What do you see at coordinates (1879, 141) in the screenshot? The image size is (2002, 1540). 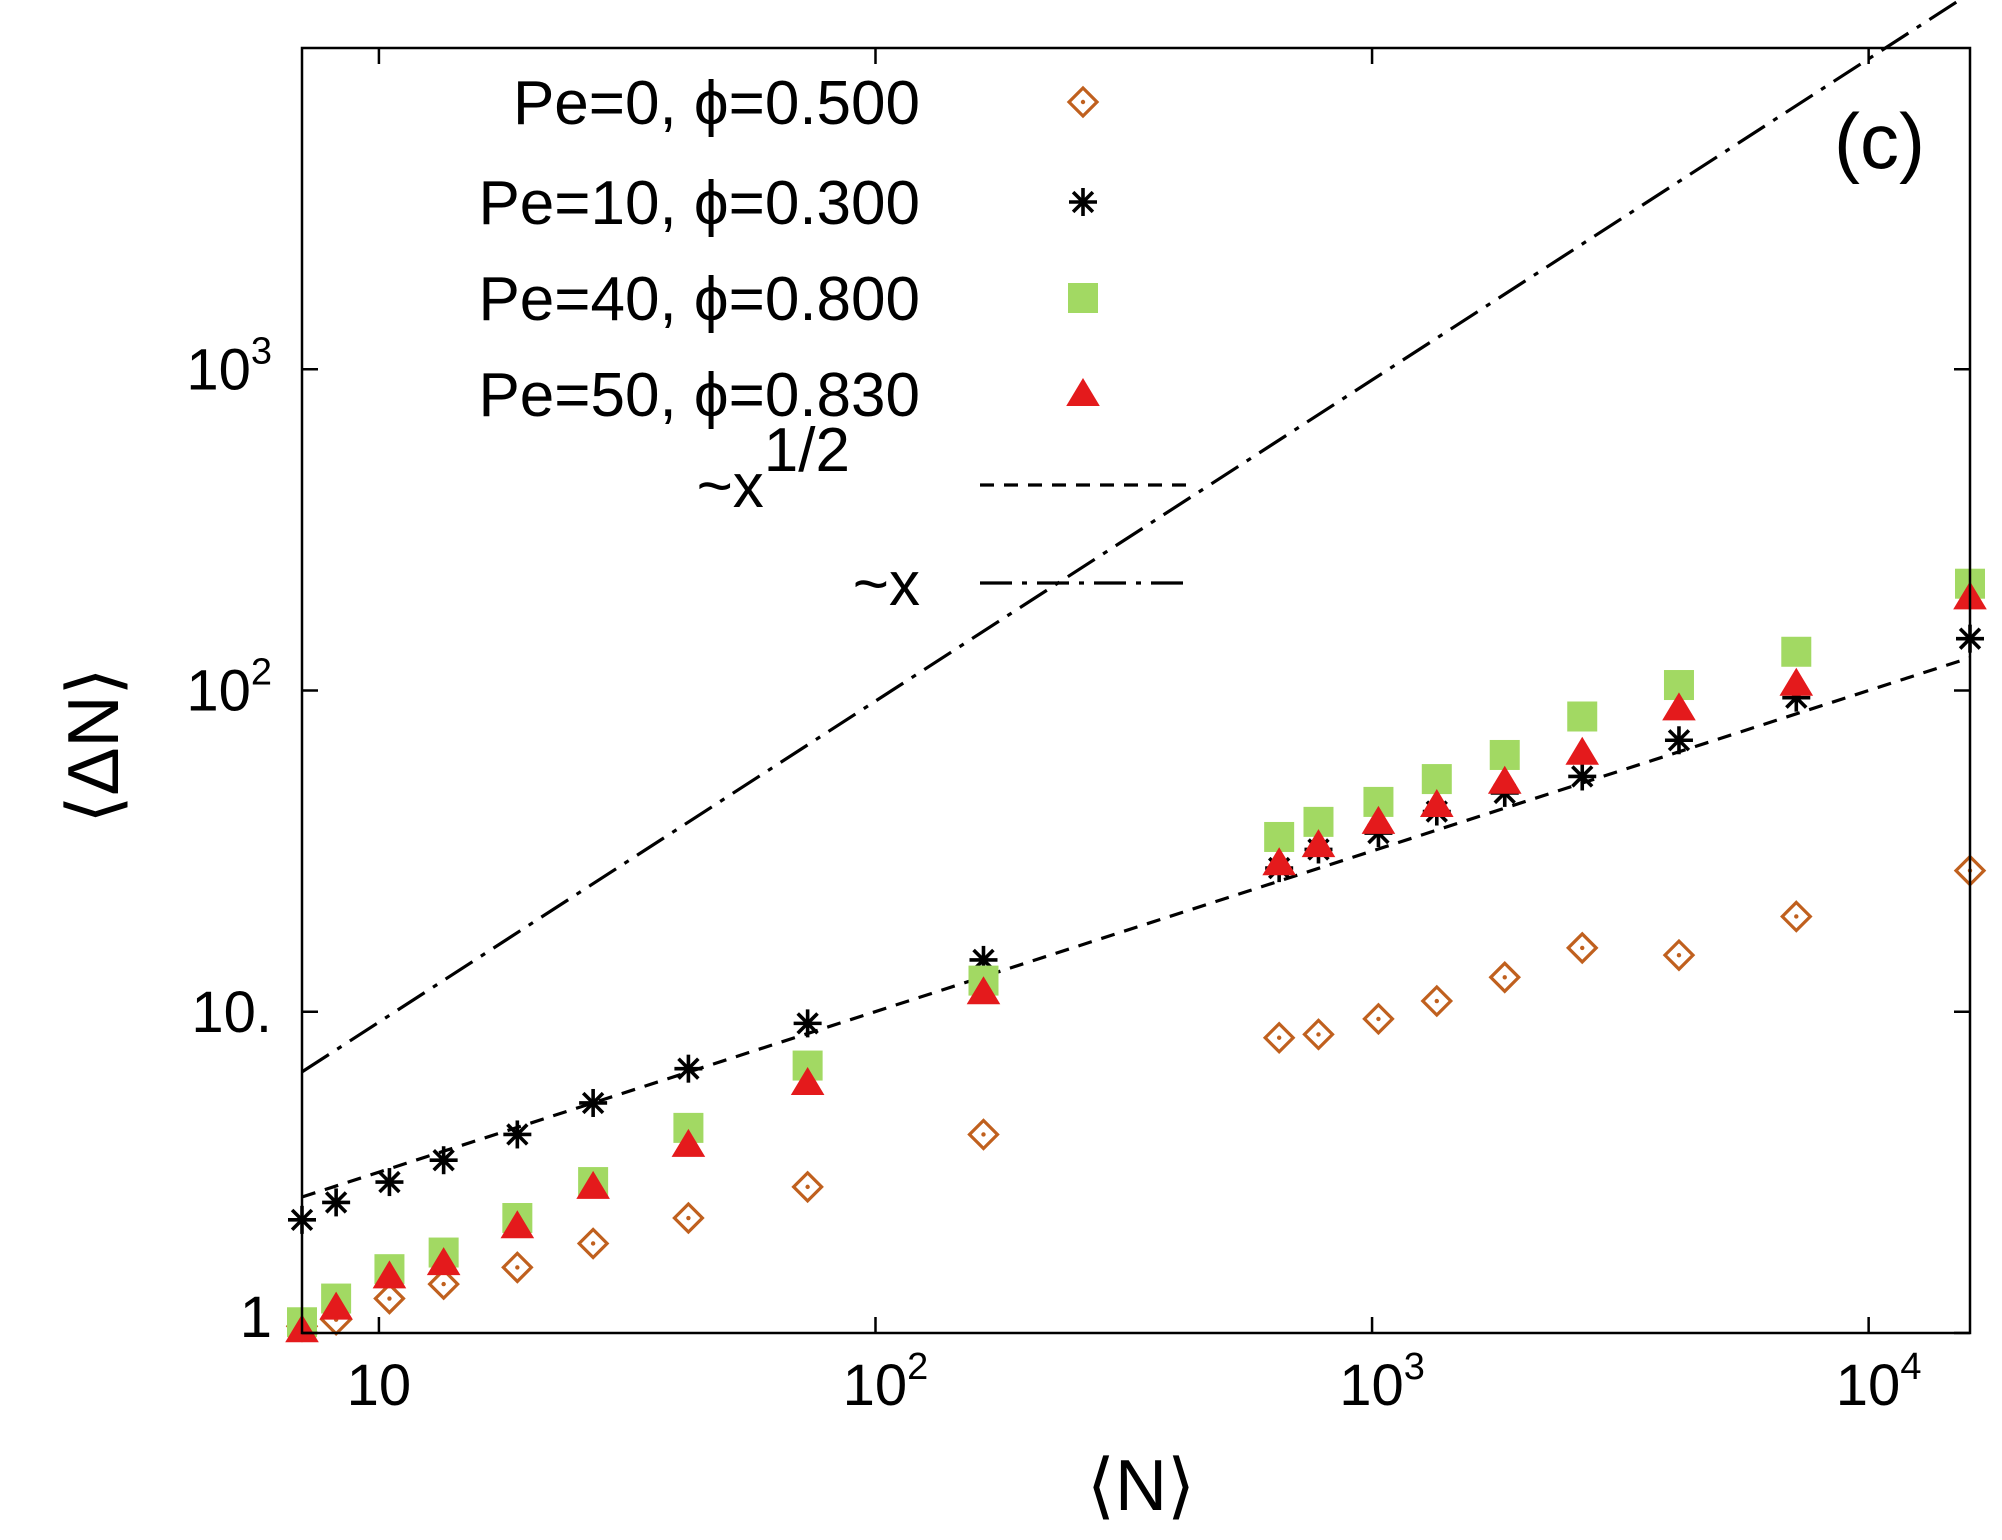 I see `panel-label: (c)` at bounding box center [1879, 141].